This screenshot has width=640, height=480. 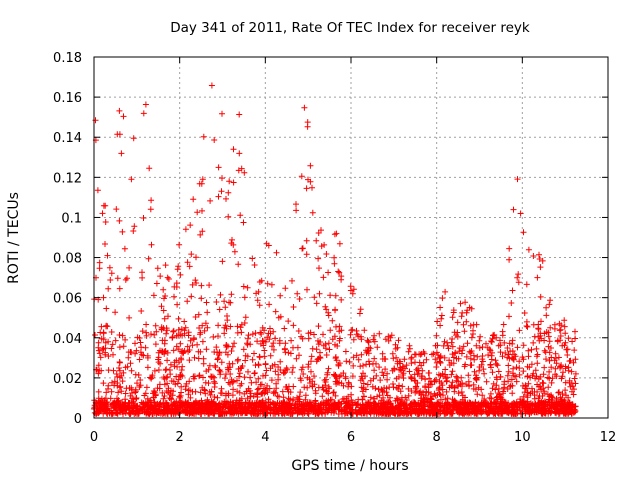 What do you see at coordinates (67, 339) in the screenshot?
I see `y-tick-label: 0.04` at bounding box center [67, 339].